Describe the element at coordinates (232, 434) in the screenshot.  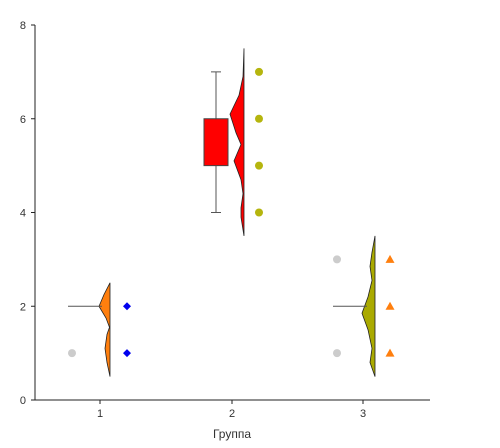
I see `x-axis-title: Группа` at that location.